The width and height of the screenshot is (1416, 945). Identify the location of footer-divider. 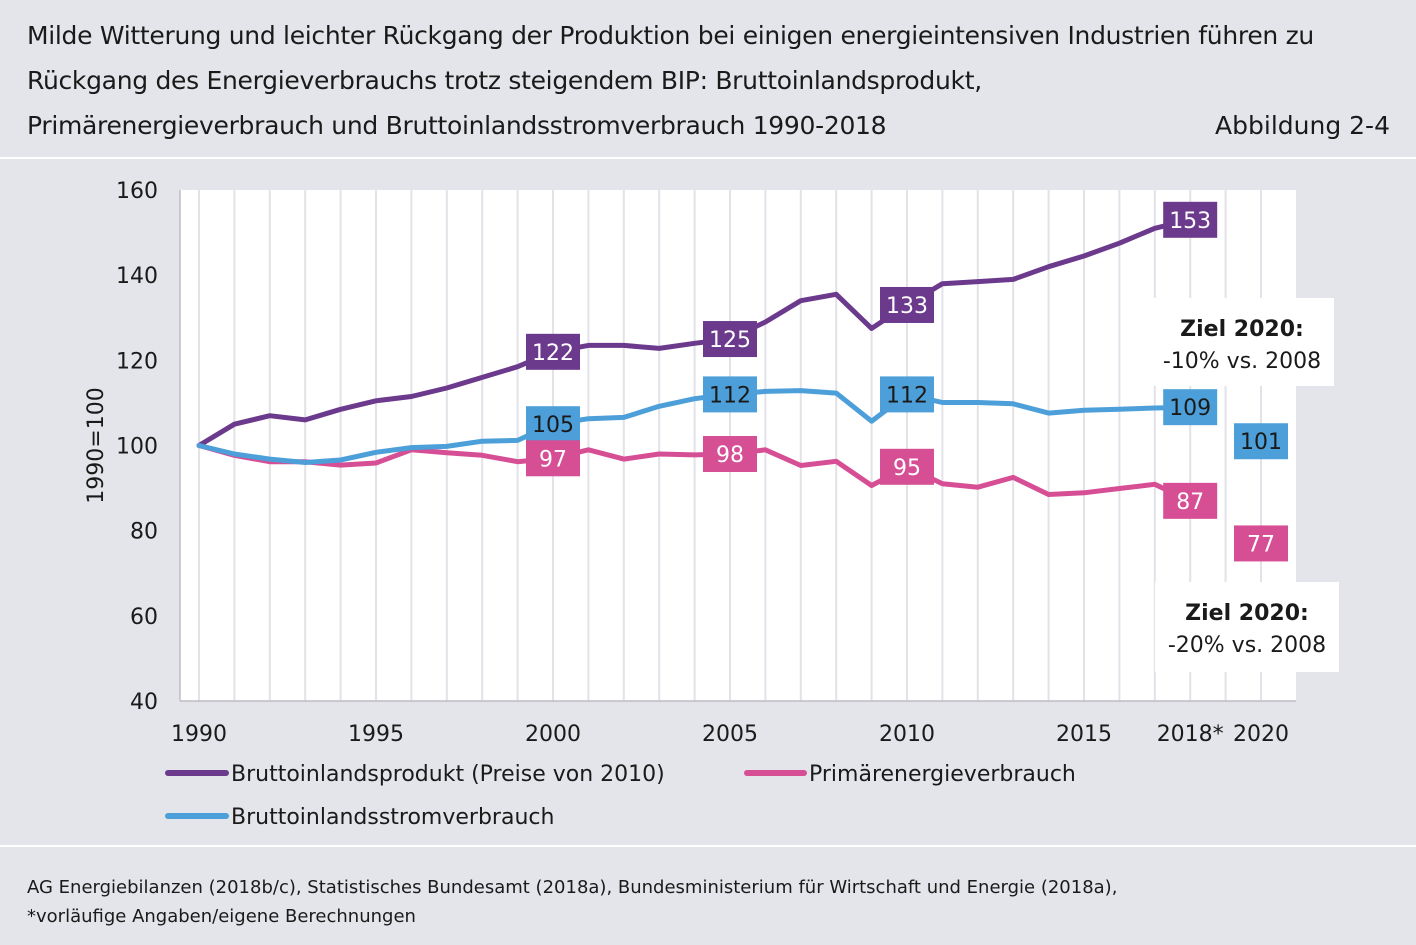
(708, 846).